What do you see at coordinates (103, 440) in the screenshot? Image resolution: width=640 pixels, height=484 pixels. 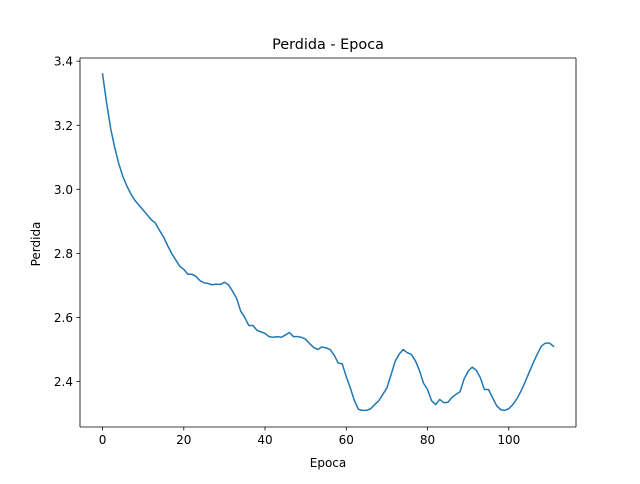 I see `x-tick-label: 0` at bounding box center [103, 440].